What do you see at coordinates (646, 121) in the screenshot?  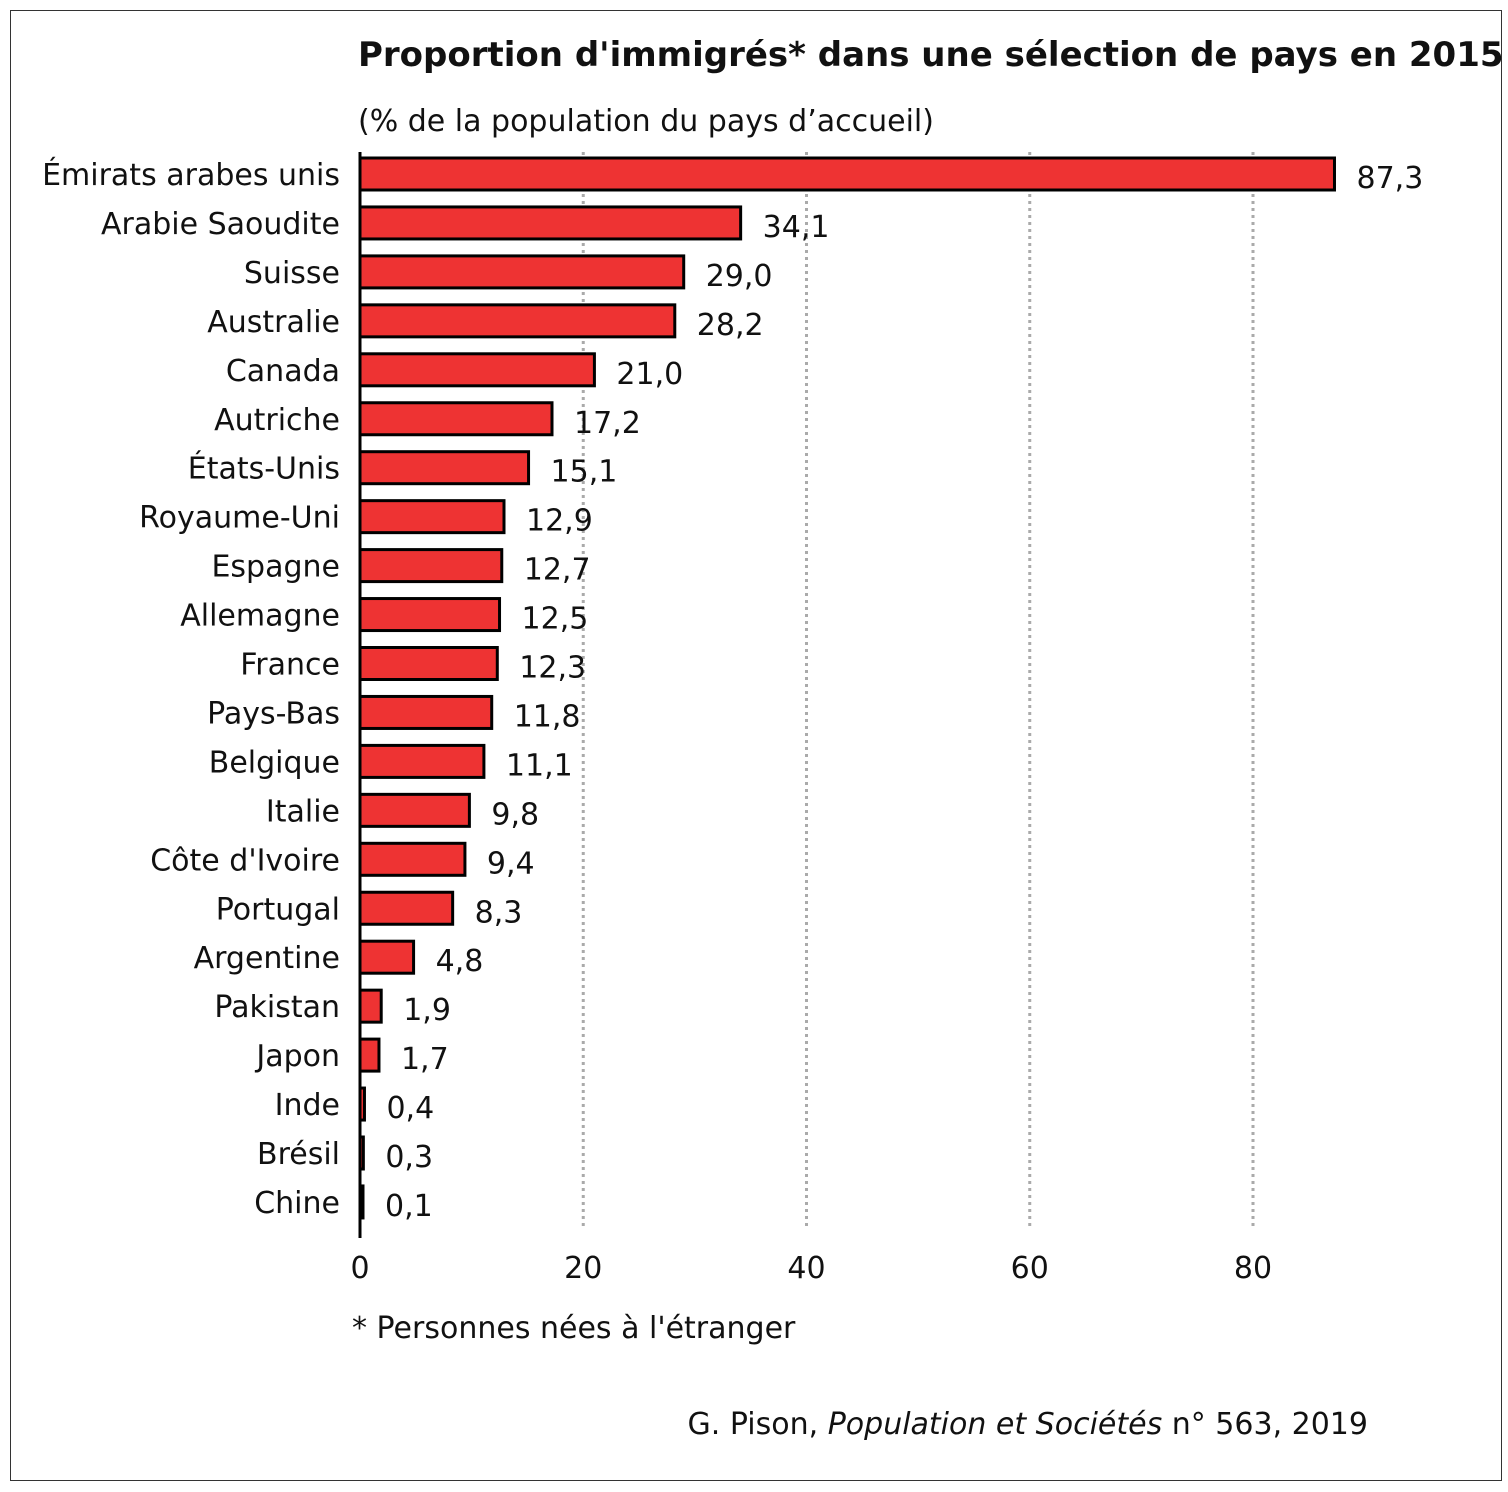 I see `chart-subtitle: (% de la population du pays d’accueil)` at bounding box center [646, 121].